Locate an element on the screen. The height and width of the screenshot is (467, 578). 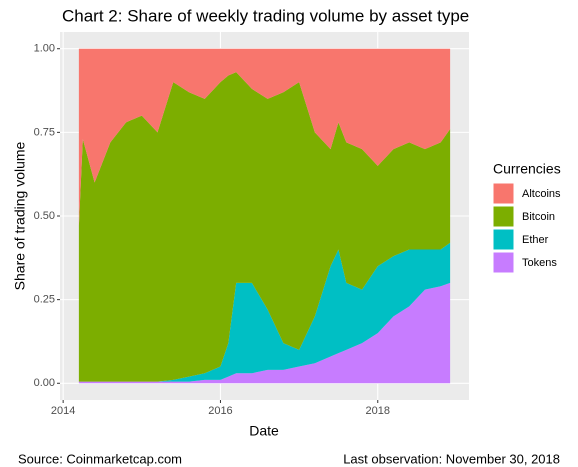
legend-title: Currencies is located at coordinates (527, 169).